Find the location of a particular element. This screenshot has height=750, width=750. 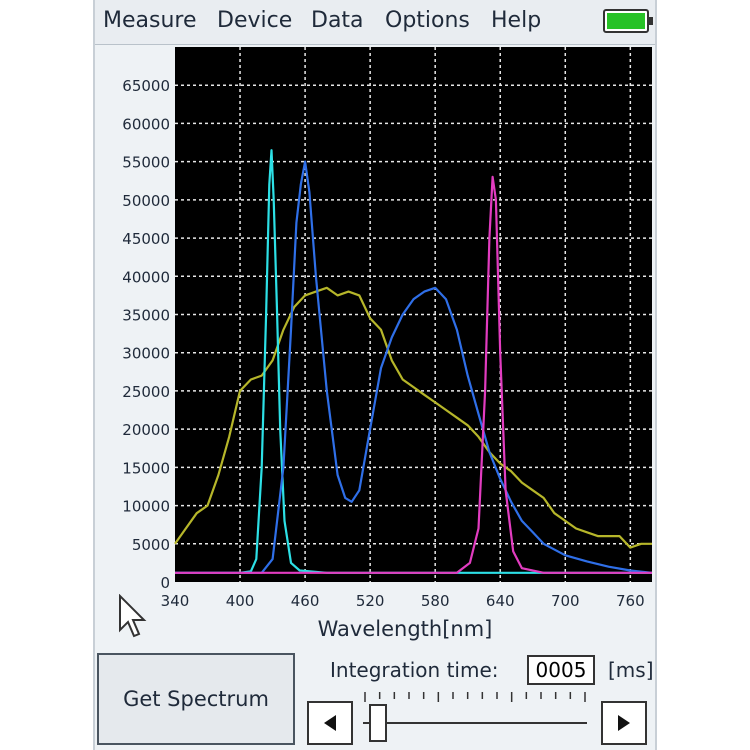

y-tick-label: 55000 is located at coordinates (146, 163).